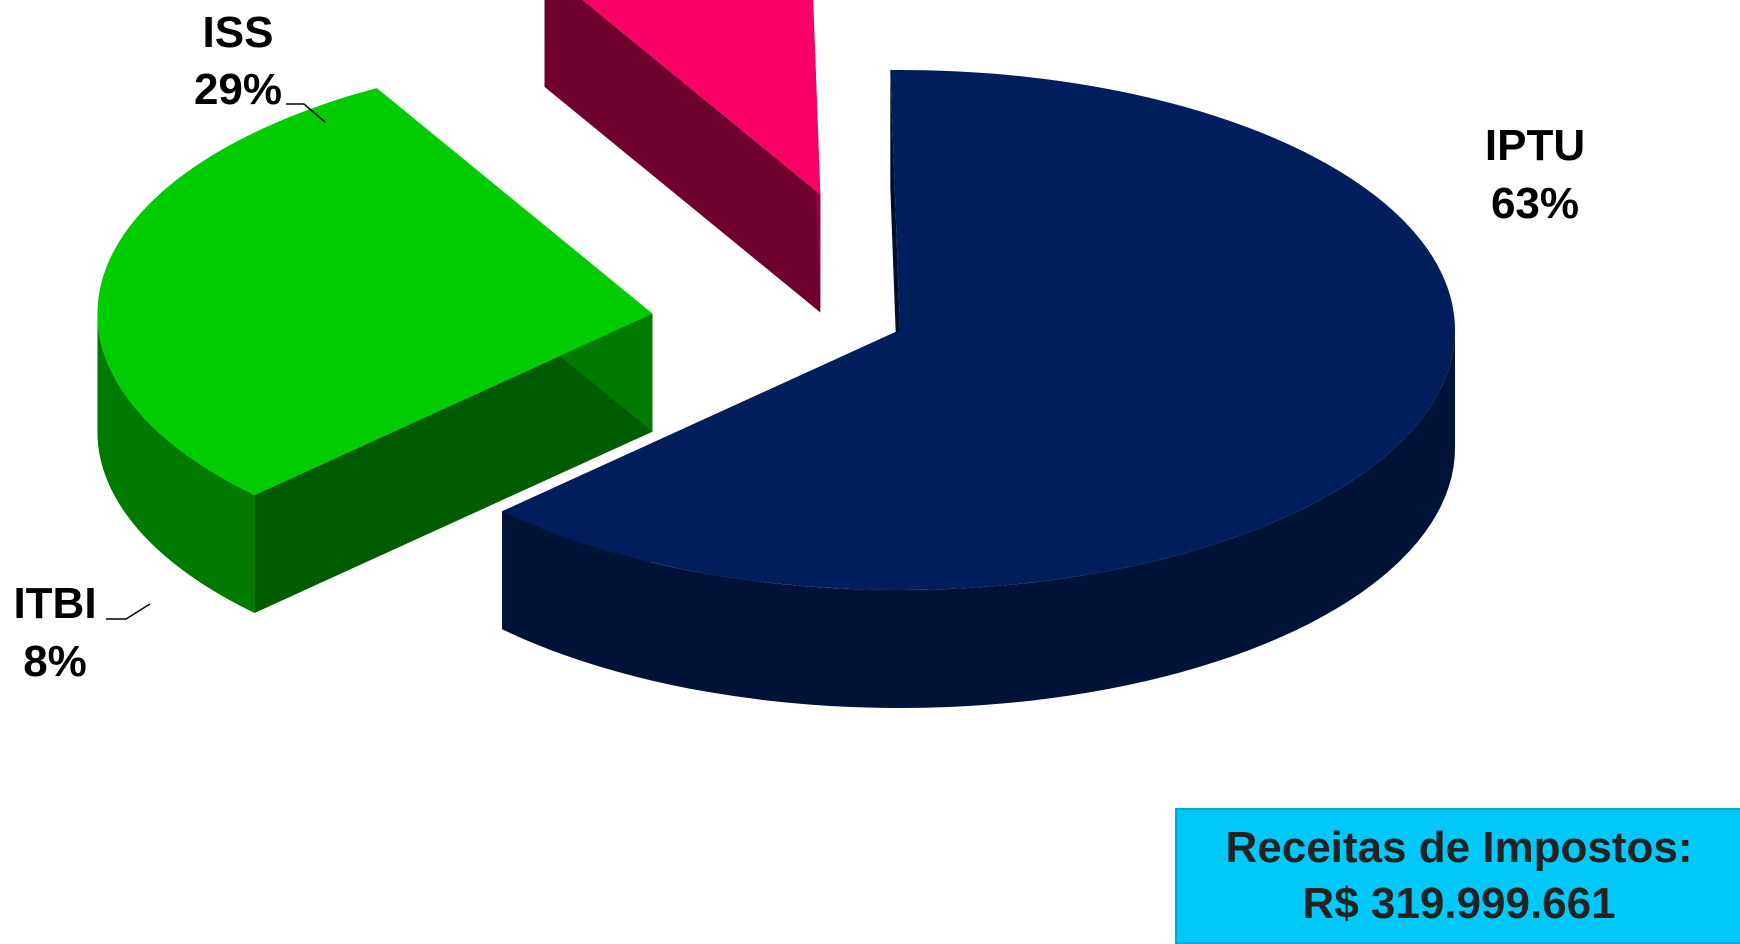 Image resolution: width=1740 pixels, height=944 pixels. I want to click on leader-line-iss, so click(306, 113).